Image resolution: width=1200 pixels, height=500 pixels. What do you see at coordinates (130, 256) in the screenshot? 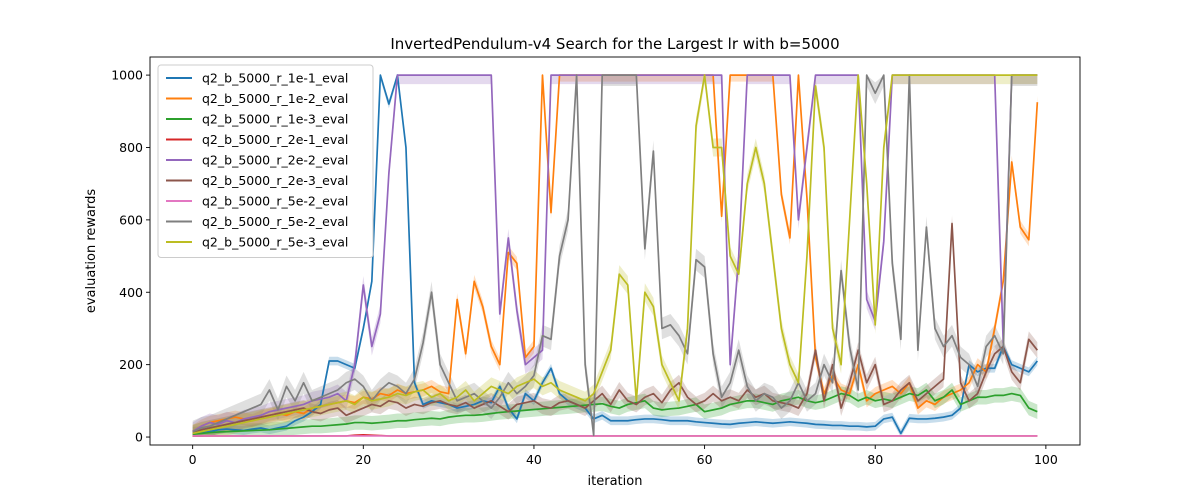
I see `y-axis-ticks: 0 200 400 600 800 1000` at bounding box center [130, 256].